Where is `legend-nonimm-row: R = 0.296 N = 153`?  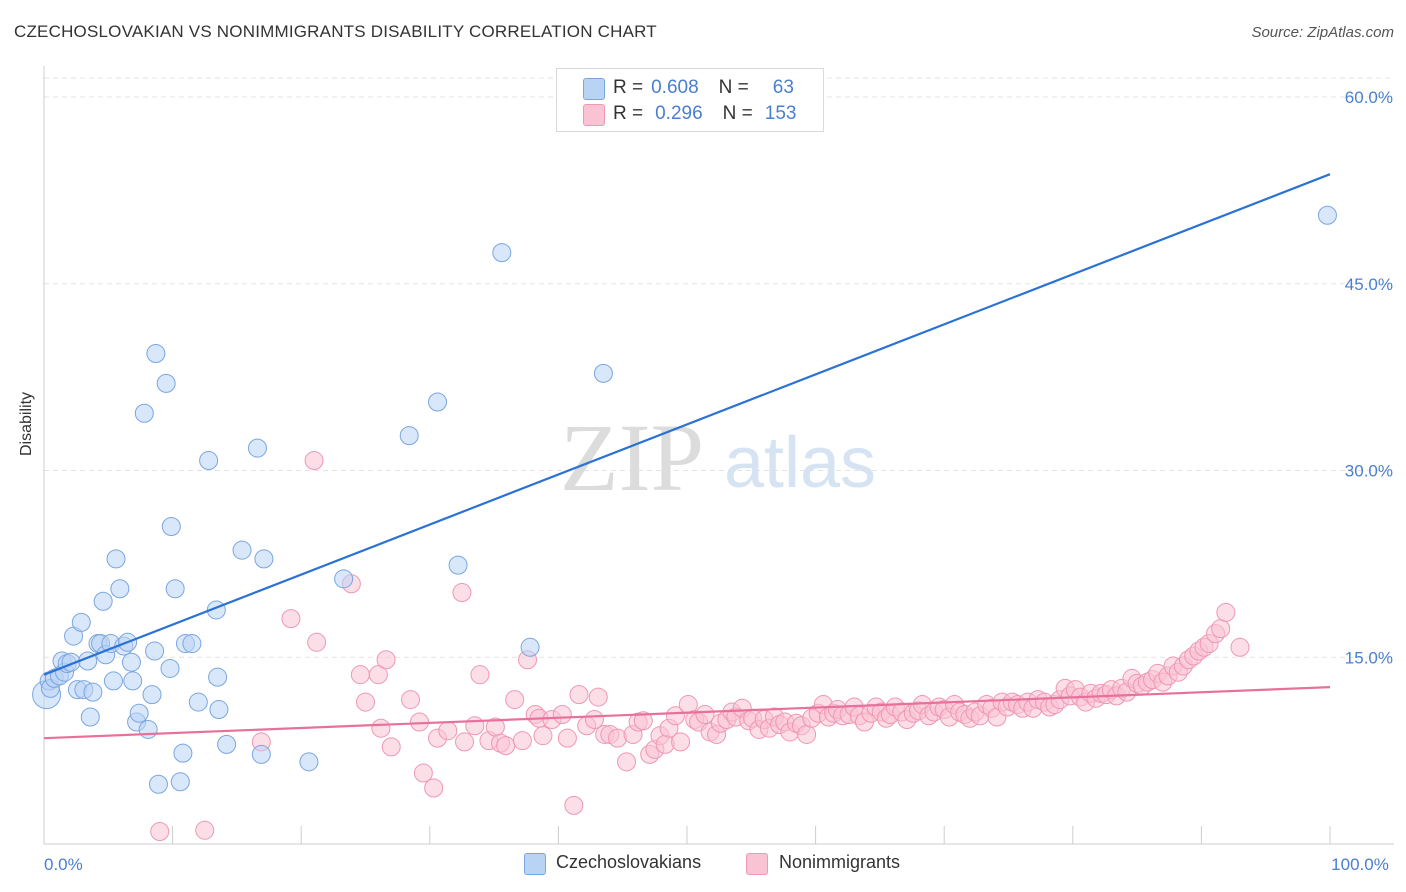 legend-nonimm-row: R = 0.296 N = 153 is located at coordinates (704, 114).